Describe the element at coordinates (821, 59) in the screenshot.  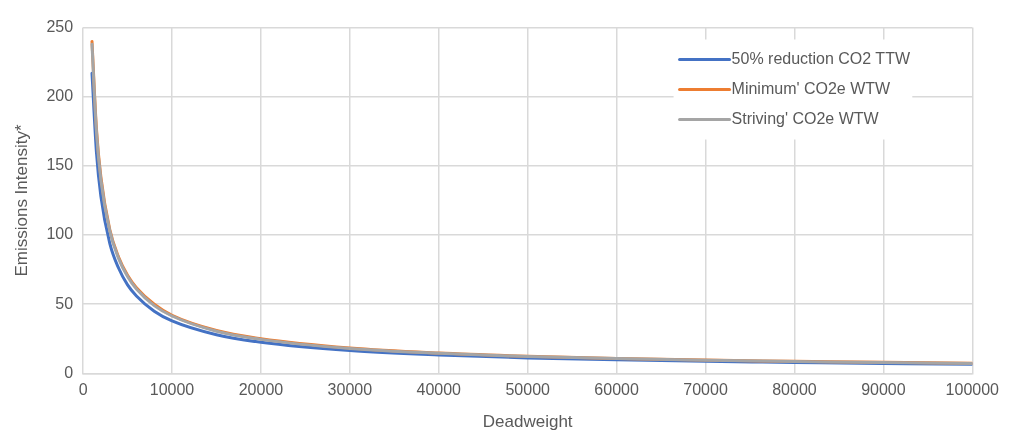
I see `legend-label: 50% reduction CO2 TTW` at that location.